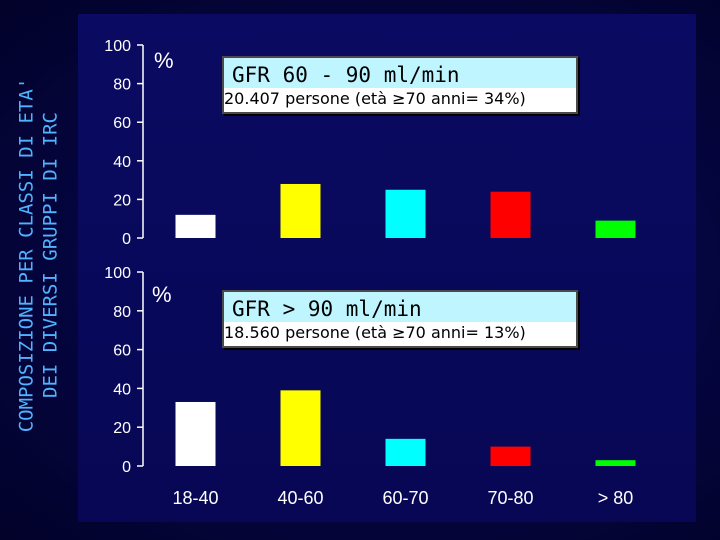  Describe the element at coordinates (122, 312) in the screenshot. I see `bottom-y-tick-label: 80` at that location.